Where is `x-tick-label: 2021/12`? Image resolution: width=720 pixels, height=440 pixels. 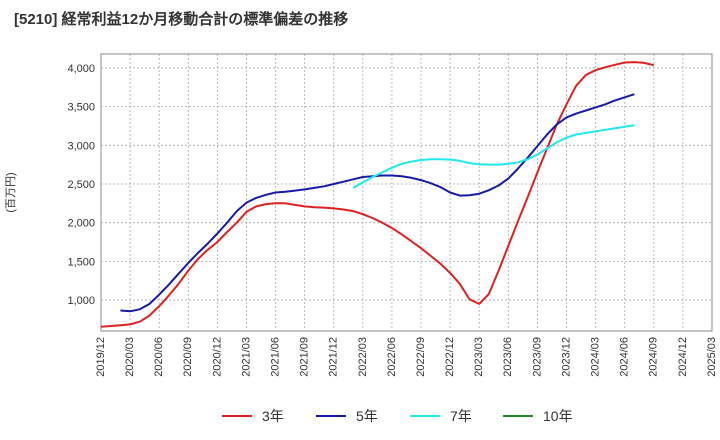
x-tick-label: 2021/12 is located at coordinates (334, 357).